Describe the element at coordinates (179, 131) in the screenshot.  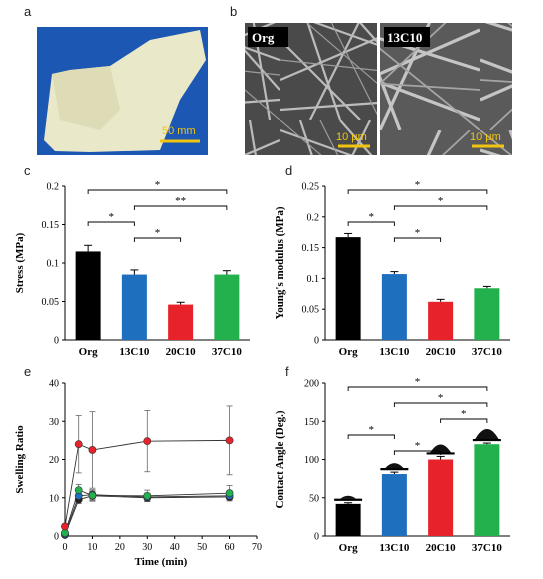
I see `scale-label-a: 50 mm` at that location.